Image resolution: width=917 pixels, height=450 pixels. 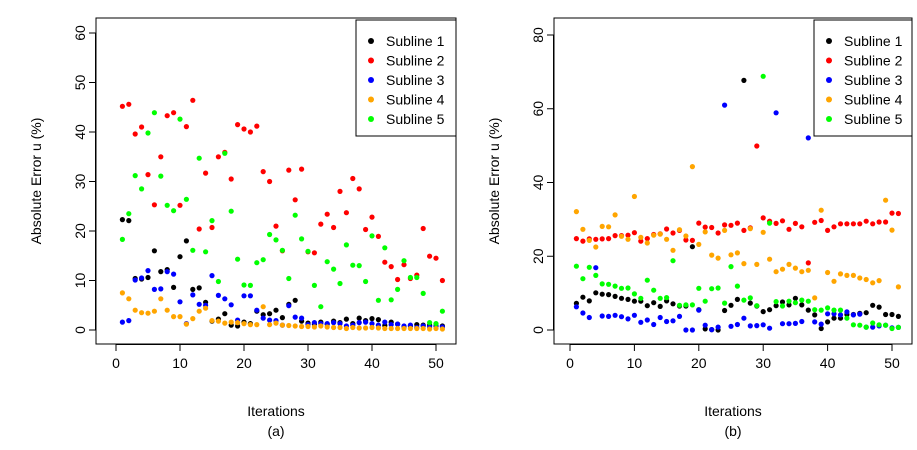 What do you see at coordinates (829, 41) in the screenshot?
I see `legend-marker` at bounding box center [829, 41].